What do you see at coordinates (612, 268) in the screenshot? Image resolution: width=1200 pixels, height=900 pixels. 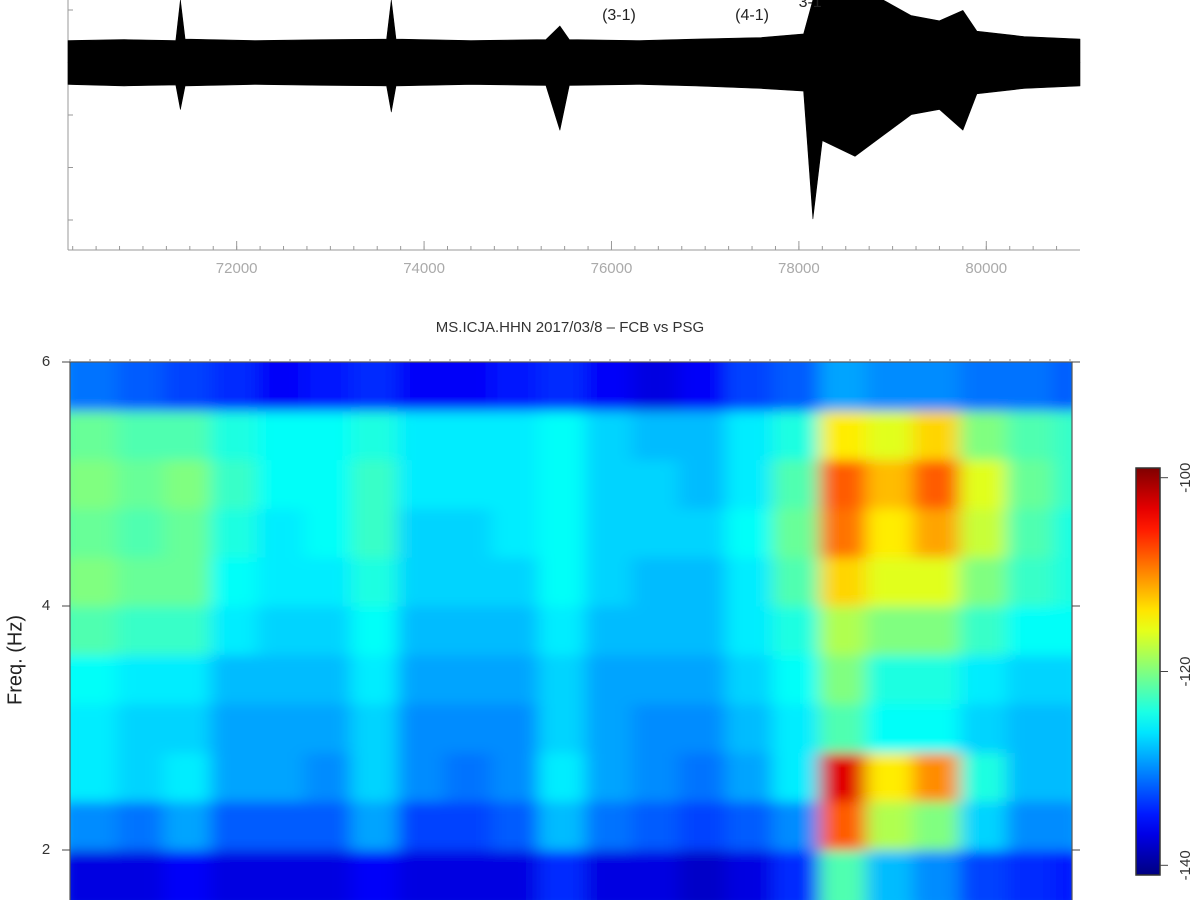 I see `x-tick-label: 76000` at bounding box center [612, 268].